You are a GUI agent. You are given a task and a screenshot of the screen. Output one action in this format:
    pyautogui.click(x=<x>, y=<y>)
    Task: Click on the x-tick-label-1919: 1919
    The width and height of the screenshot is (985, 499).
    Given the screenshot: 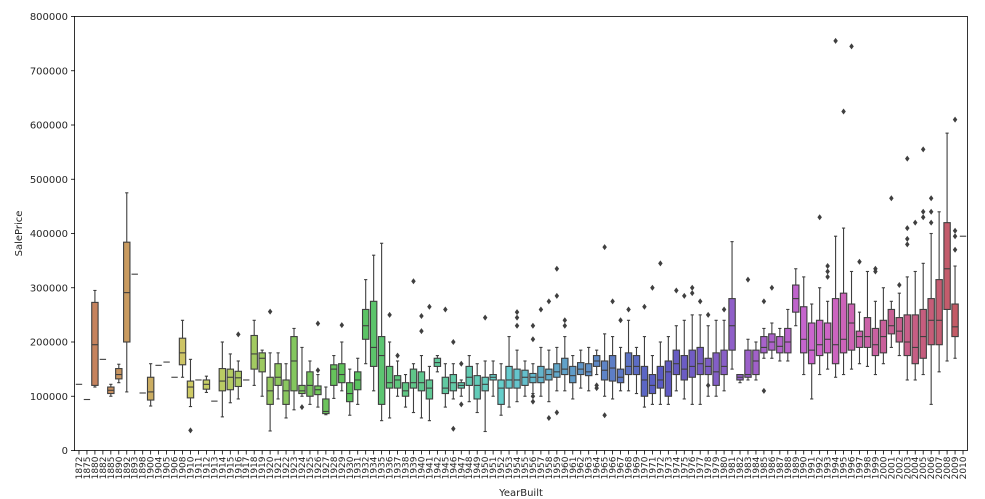 What is the action you would take?
    pyautogui.click(x=263, y=467)
    